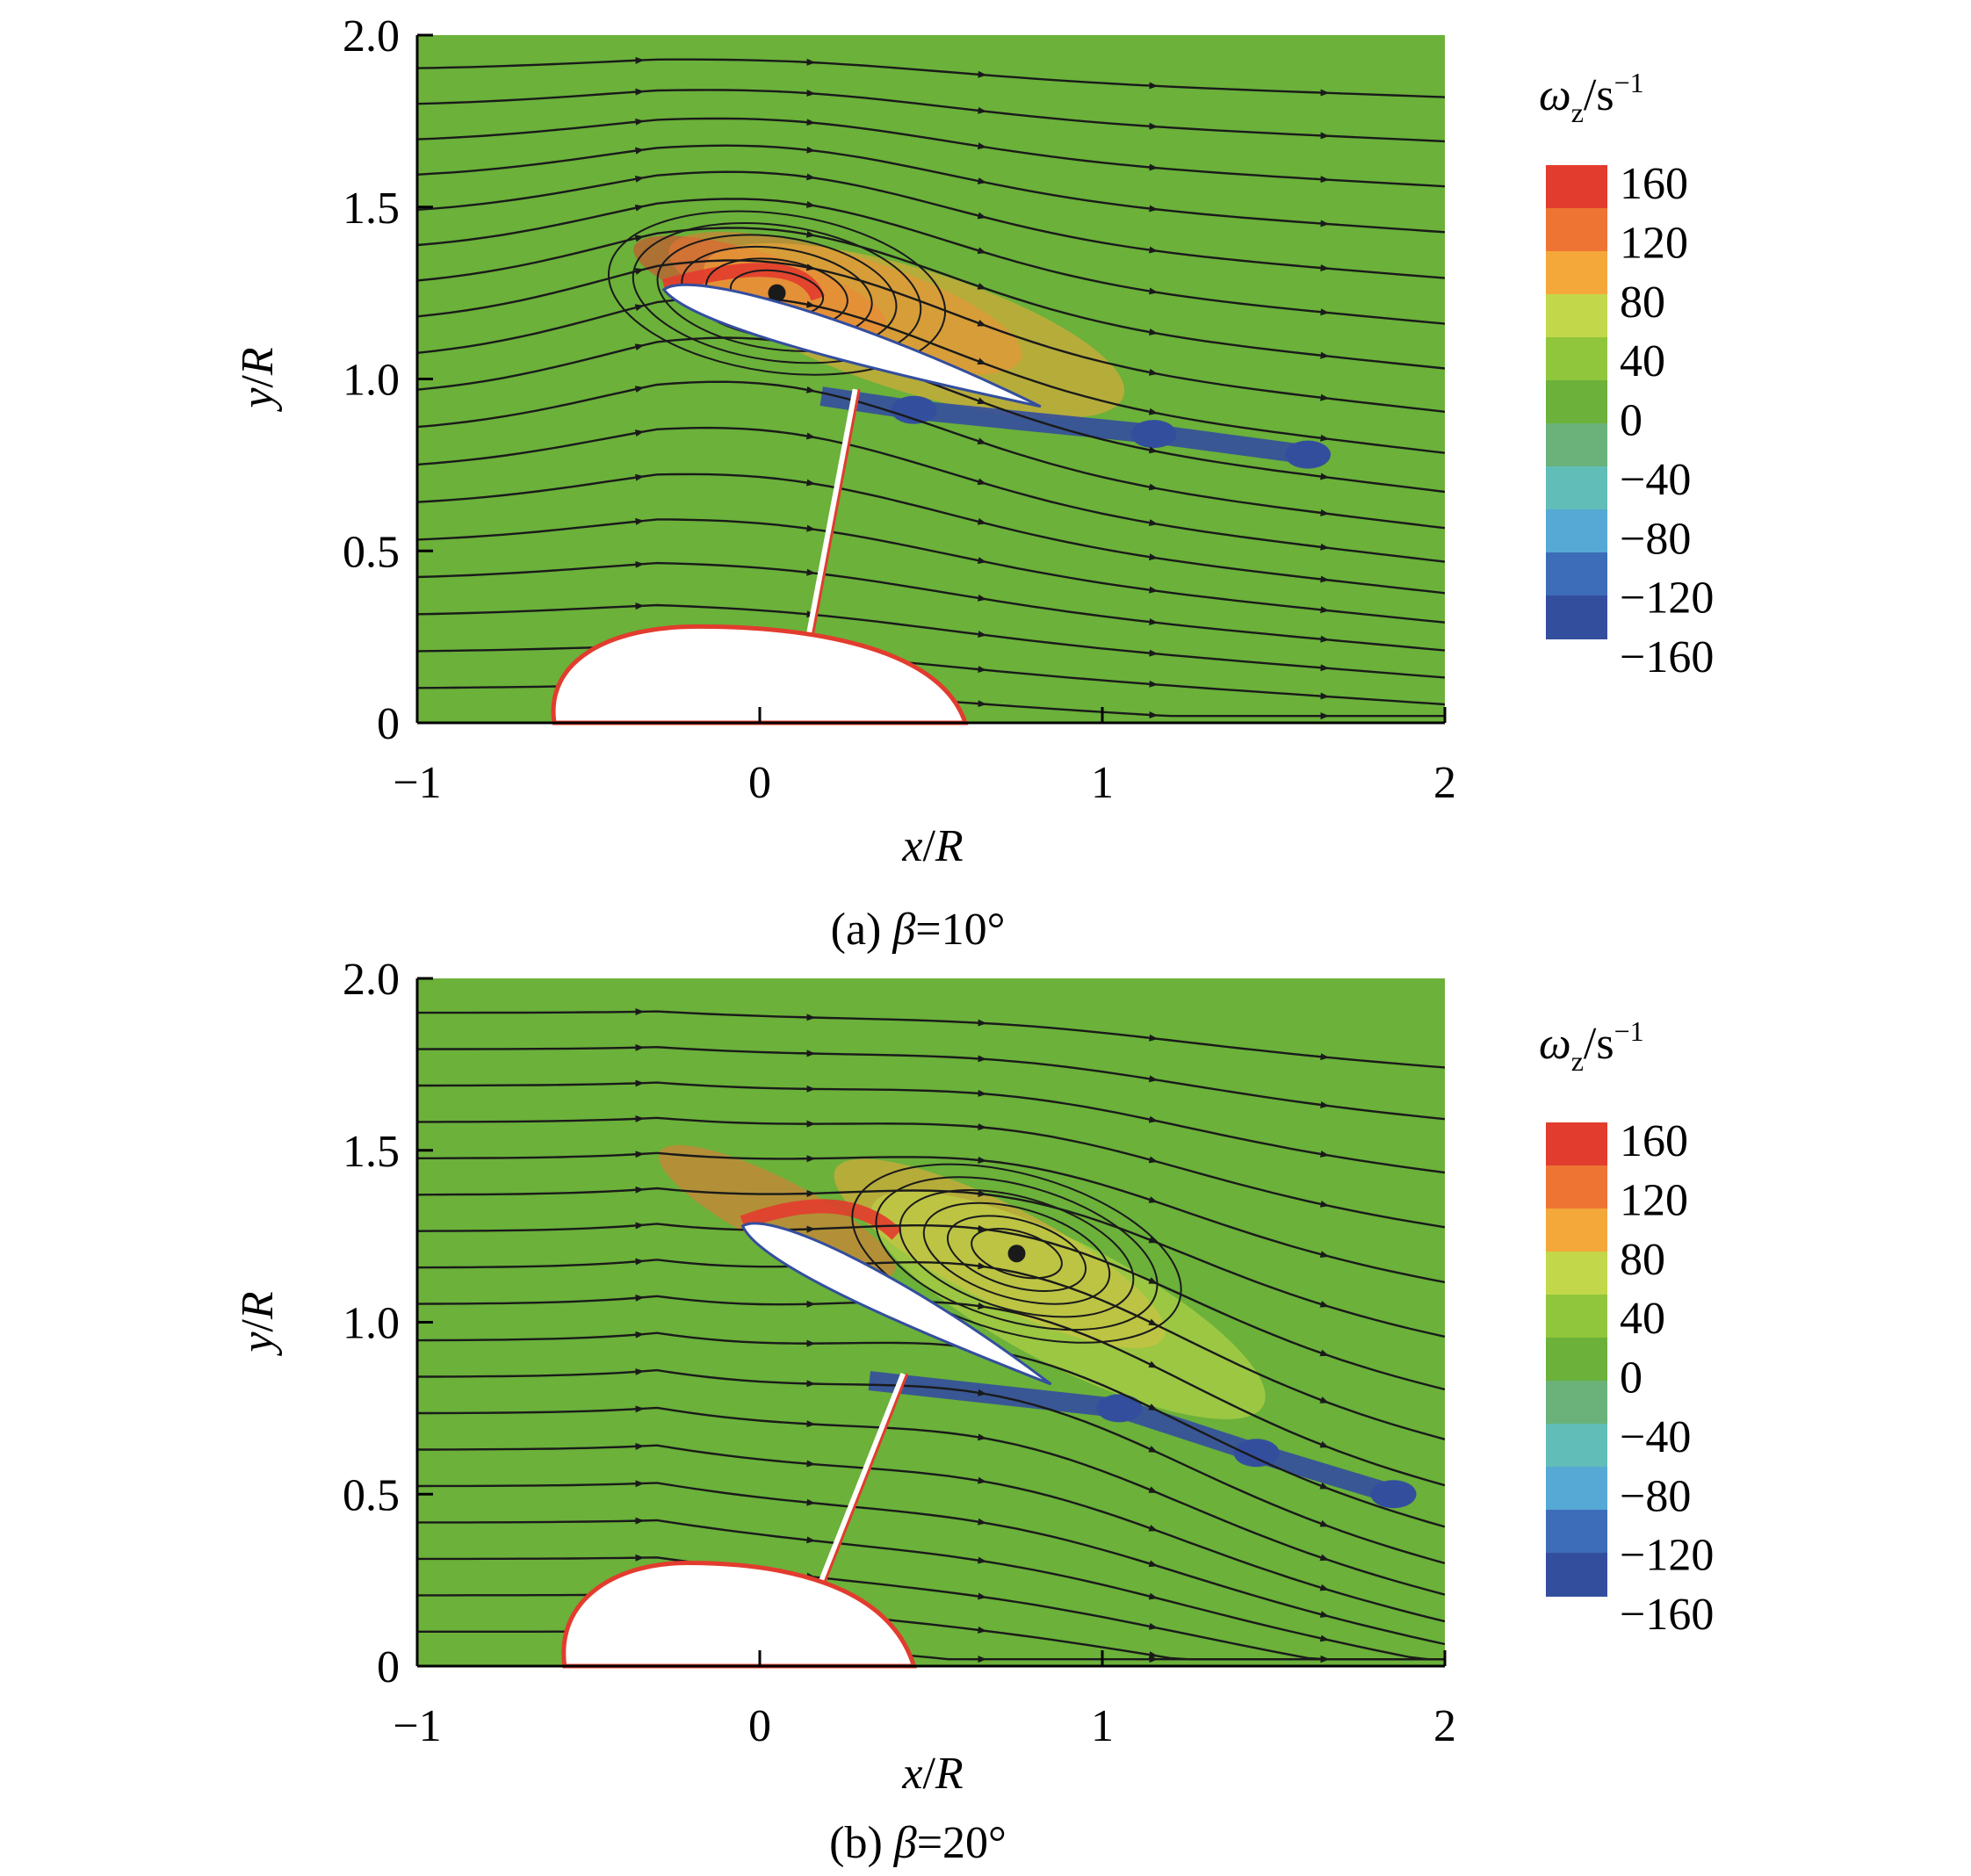 The height and width of the screenshot is (1876, 1971). Describe the element at coordinates (1102, 1726) in the screenshot. I see `x-tick-label: 1` at that location.